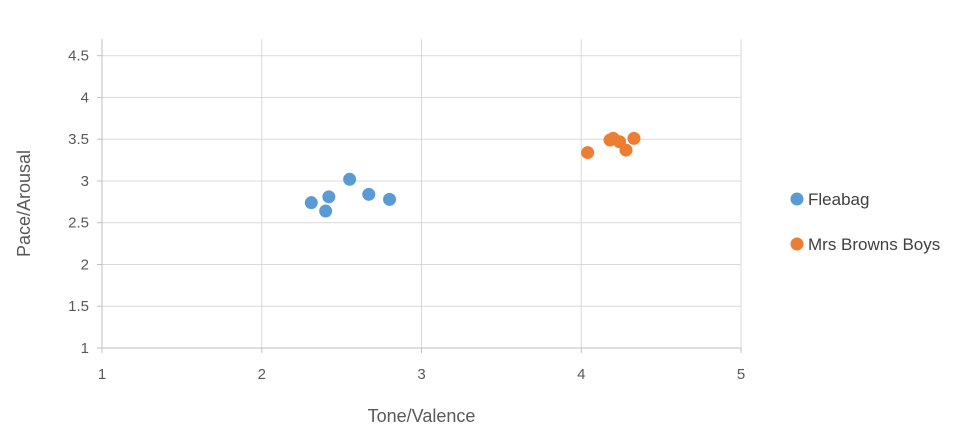 This screenshot has height=431, width=978. What do you see at coordinates (262, 374) in the screenshot?
I see `x-tick-label: 2` at bounding box center [262, 374].